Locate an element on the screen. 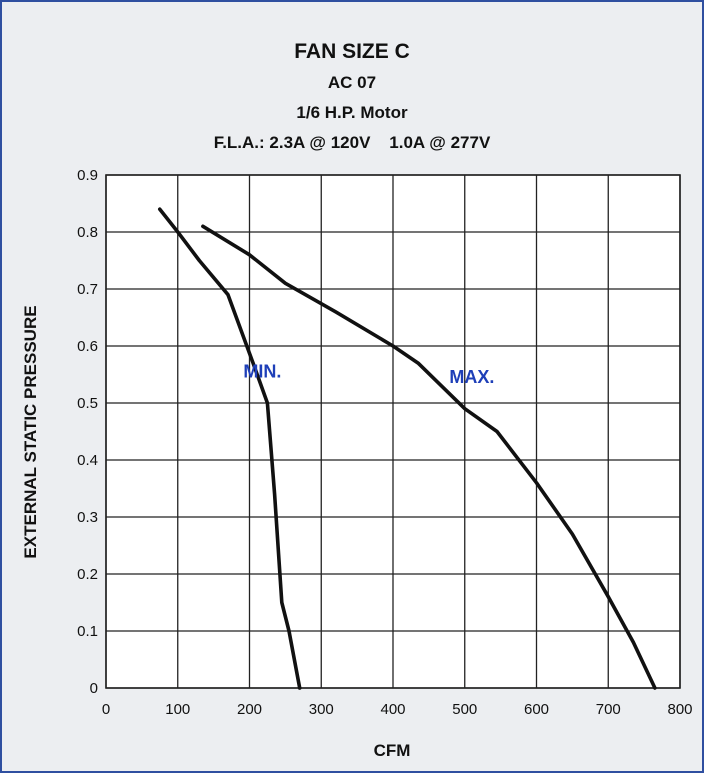 Image resolution: width=704 pixels, height=773 pixels. chart-subtitle-2: 1/6 H.P. Motor is located at coordinates (352, 112).